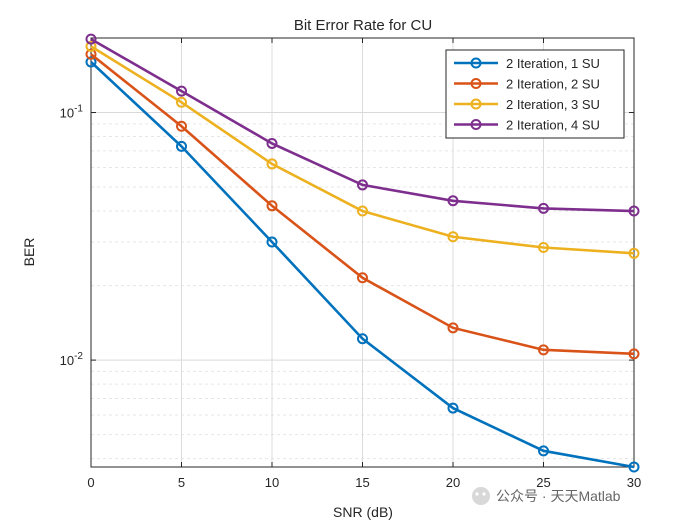  I want to click on x-tick-label: 25, so click(543, 482).